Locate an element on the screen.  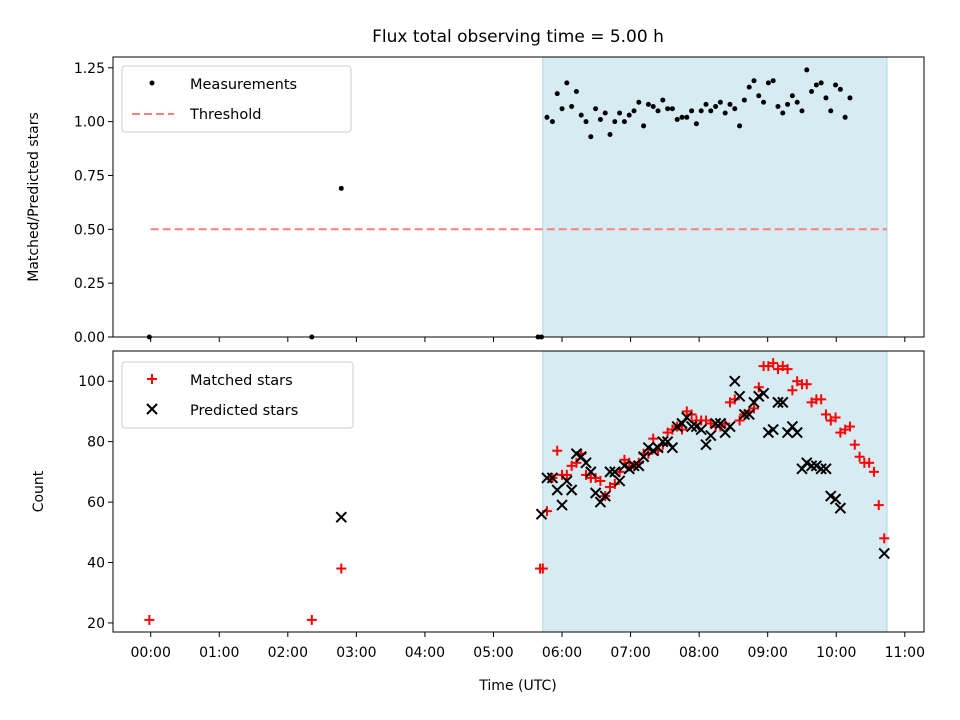
predicted-legend-marker is located at coordinates (152, 409).